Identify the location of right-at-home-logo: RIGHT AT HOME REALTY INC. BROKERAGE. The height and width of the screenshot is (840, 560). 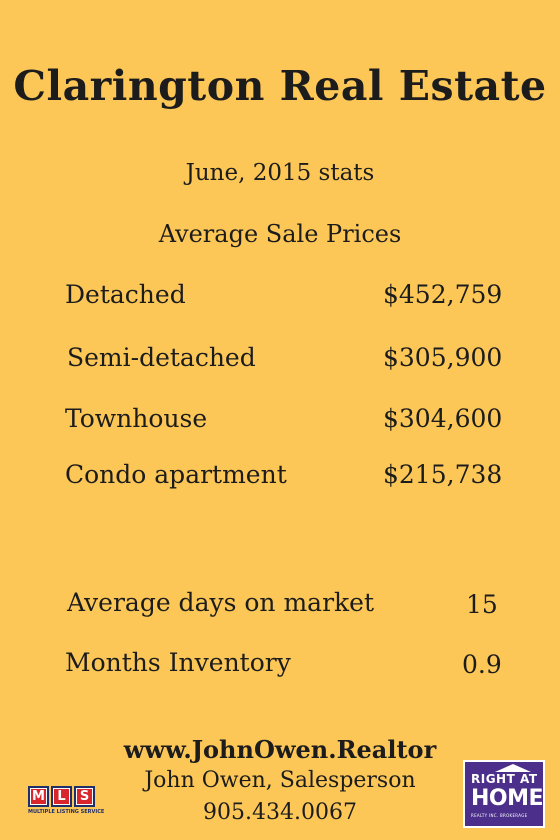
(504, 794).